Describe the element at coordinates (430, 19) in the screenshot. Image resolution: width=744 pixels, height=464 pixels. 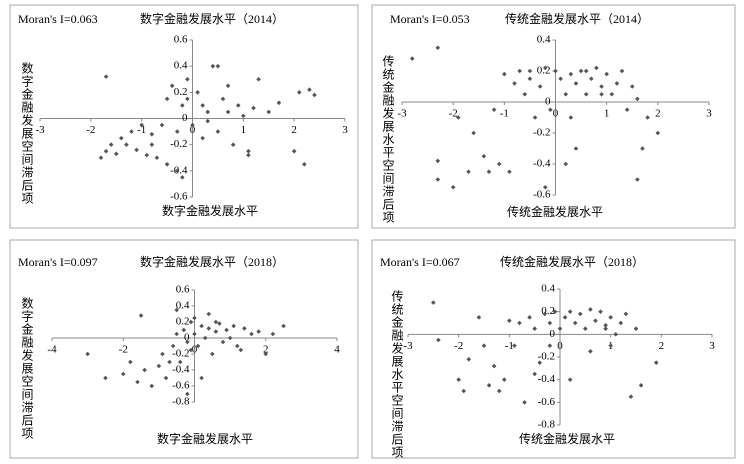
I see `chart-title: Moran's I=0.053` at that location.